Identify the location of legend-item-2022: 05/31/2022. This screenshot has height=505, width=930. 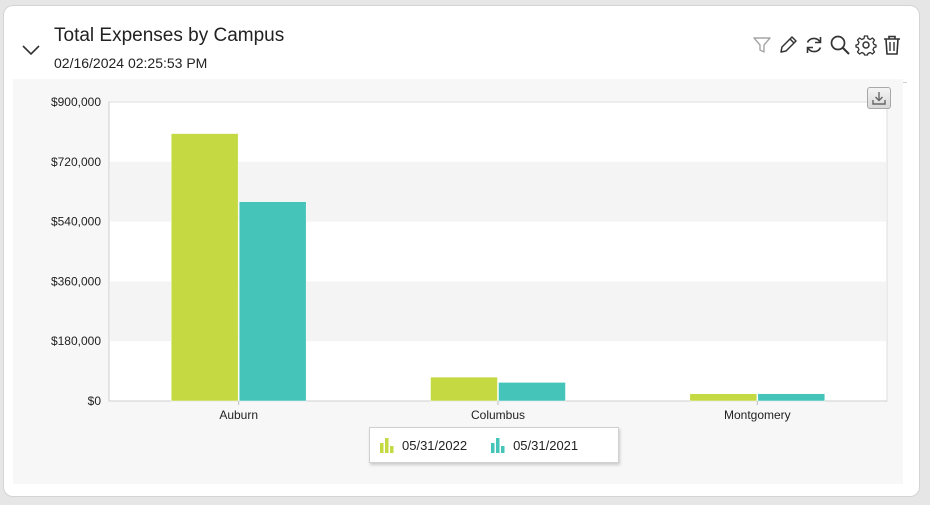
(423, 445).